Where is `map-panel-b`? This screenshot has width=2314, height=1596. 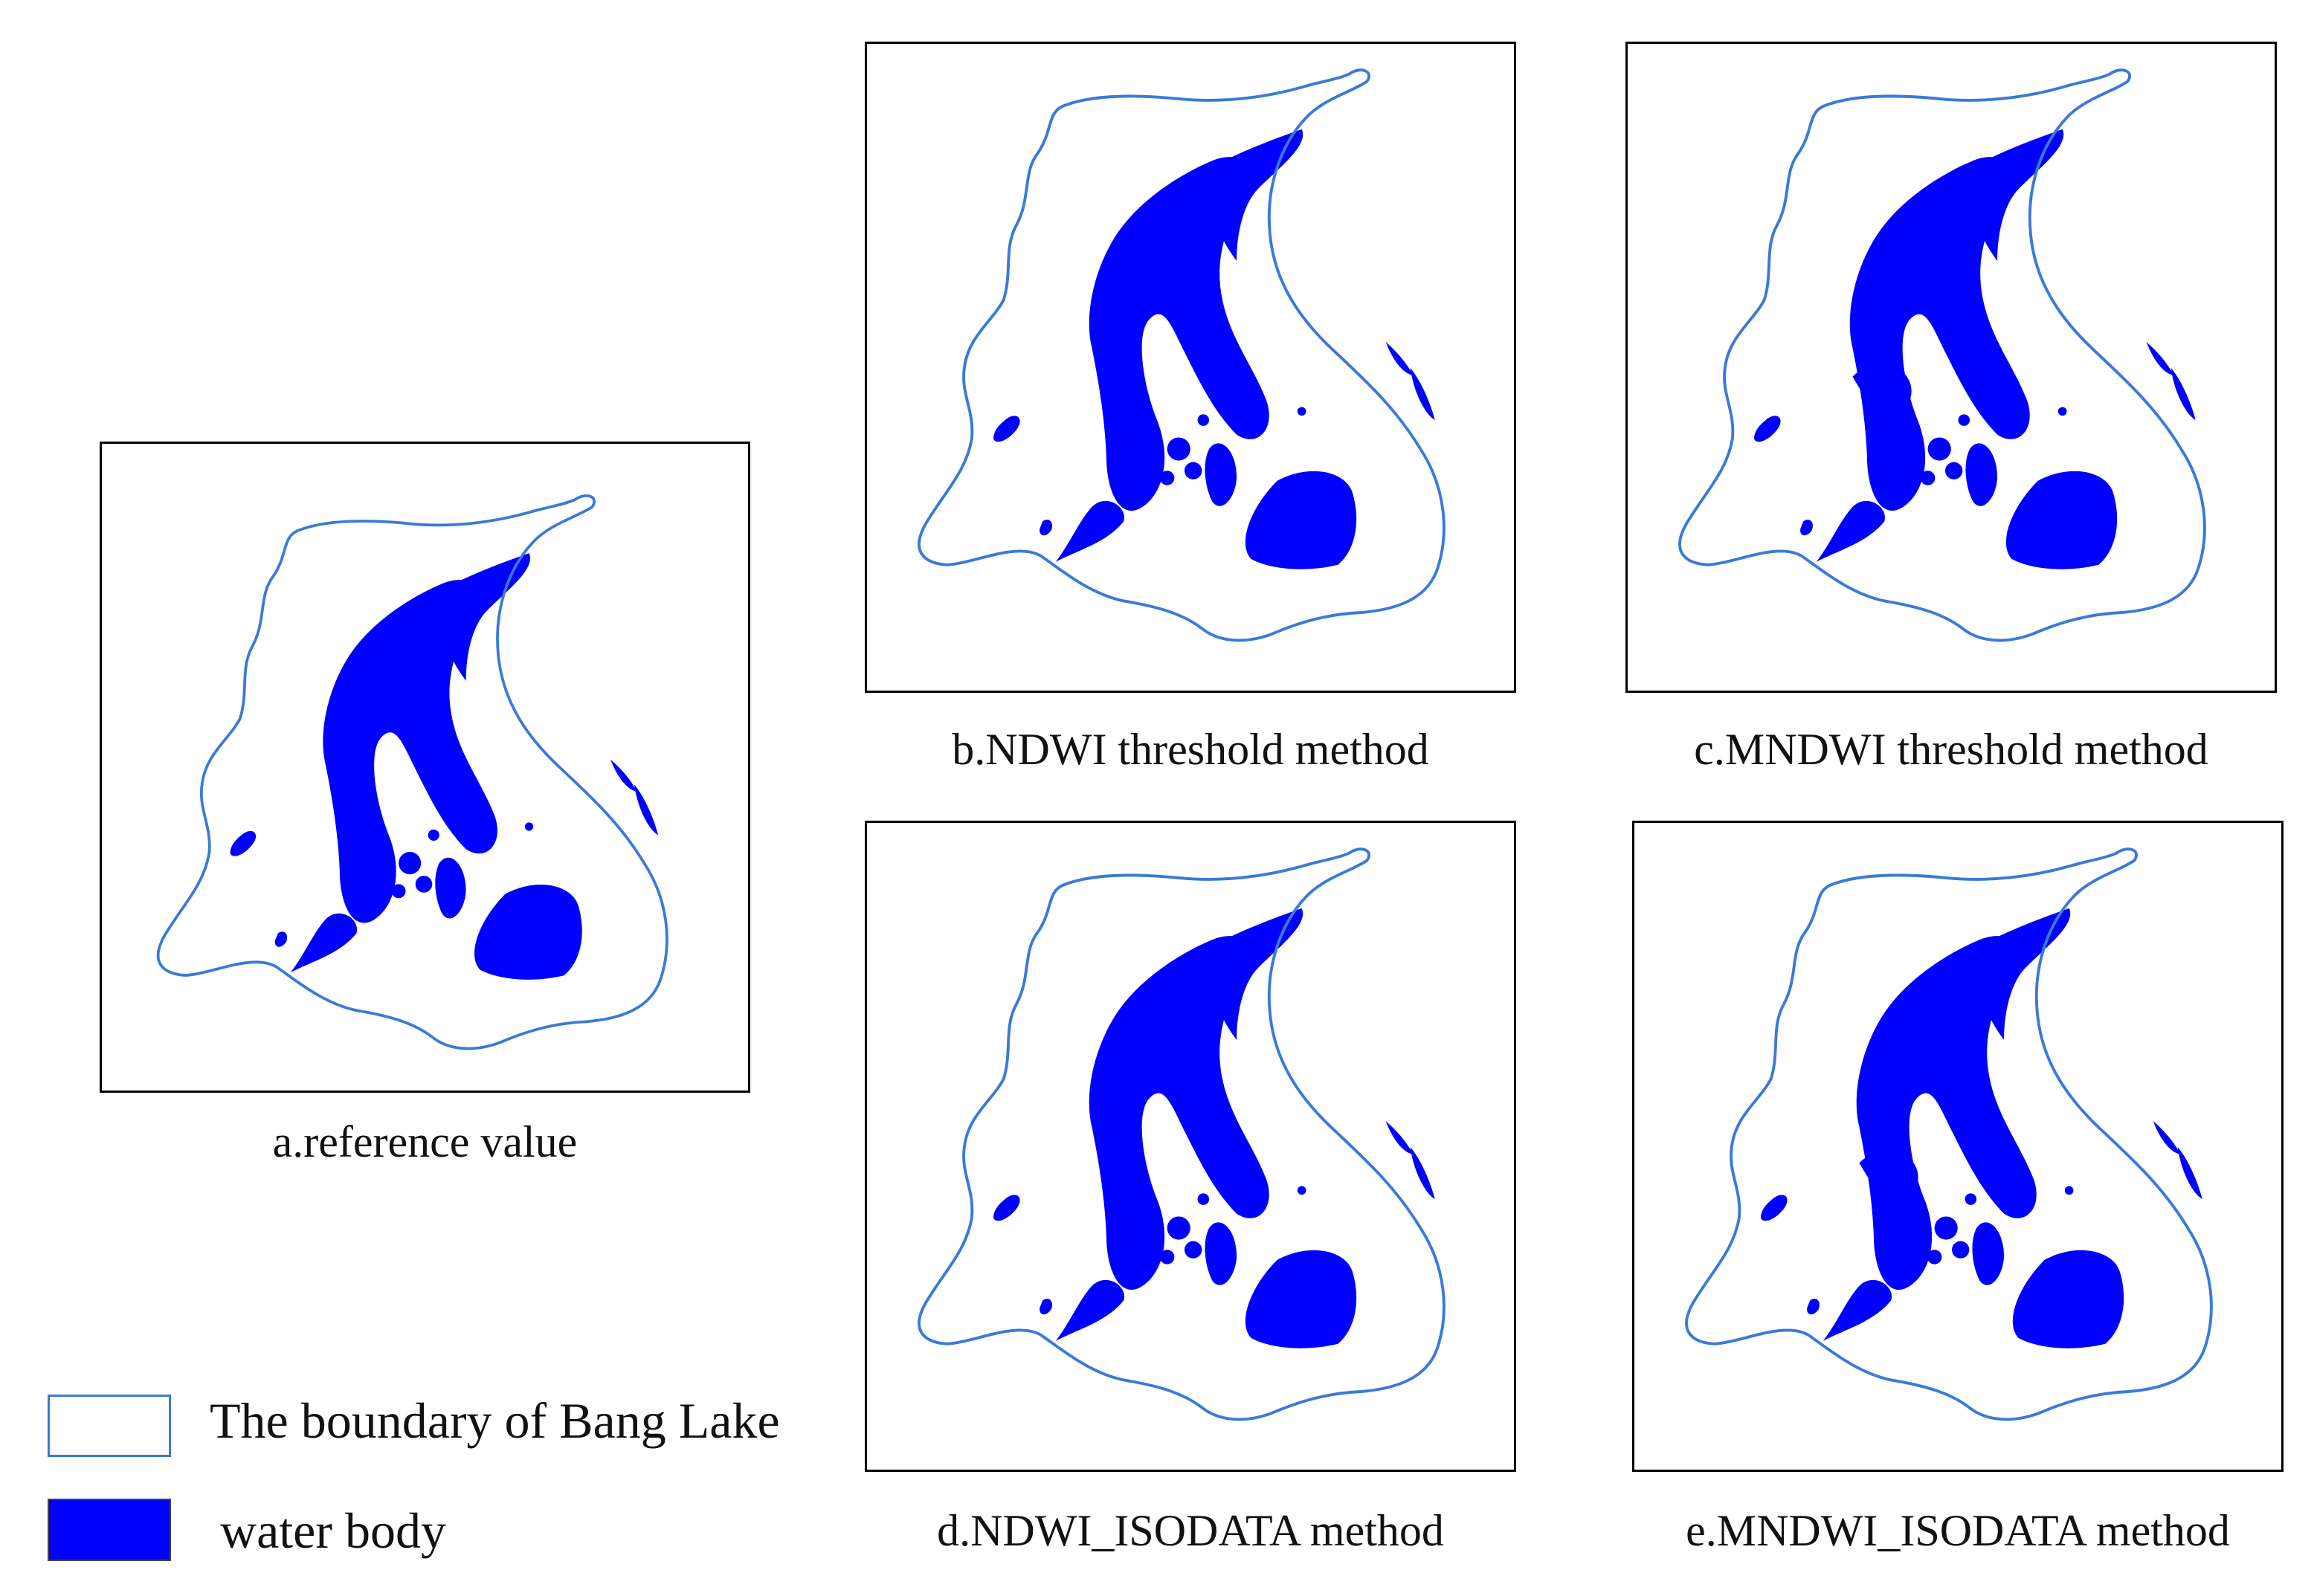 map-panel-b is located at coordinates (1190, 368).